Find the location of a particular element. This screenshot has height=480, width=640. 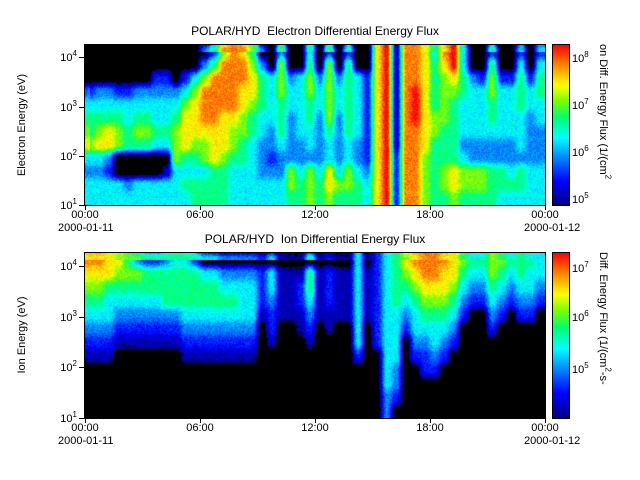

electron-y-axis-ticks: 10⁴ 10³ 10² 10¹ is located at coordinates (64, 128).